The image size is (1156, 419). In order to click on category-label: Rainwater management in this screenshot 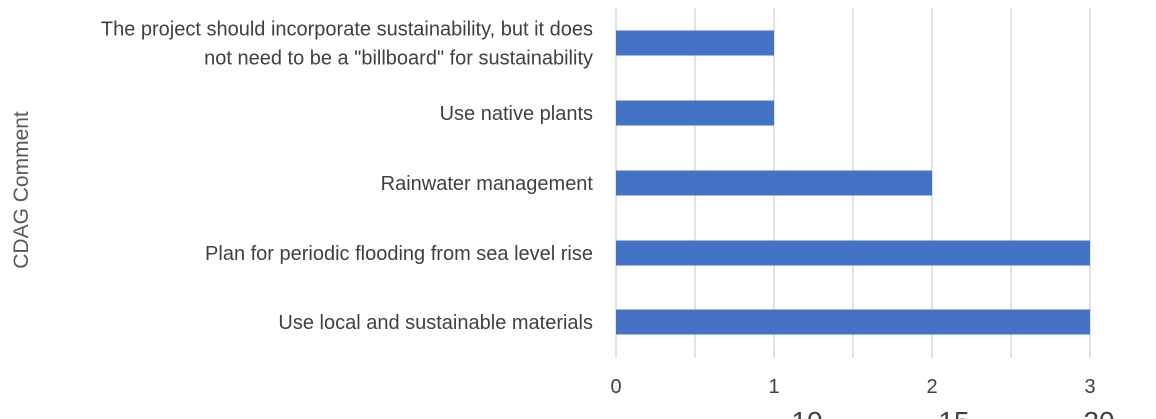, I will do `click(487, 184)`.